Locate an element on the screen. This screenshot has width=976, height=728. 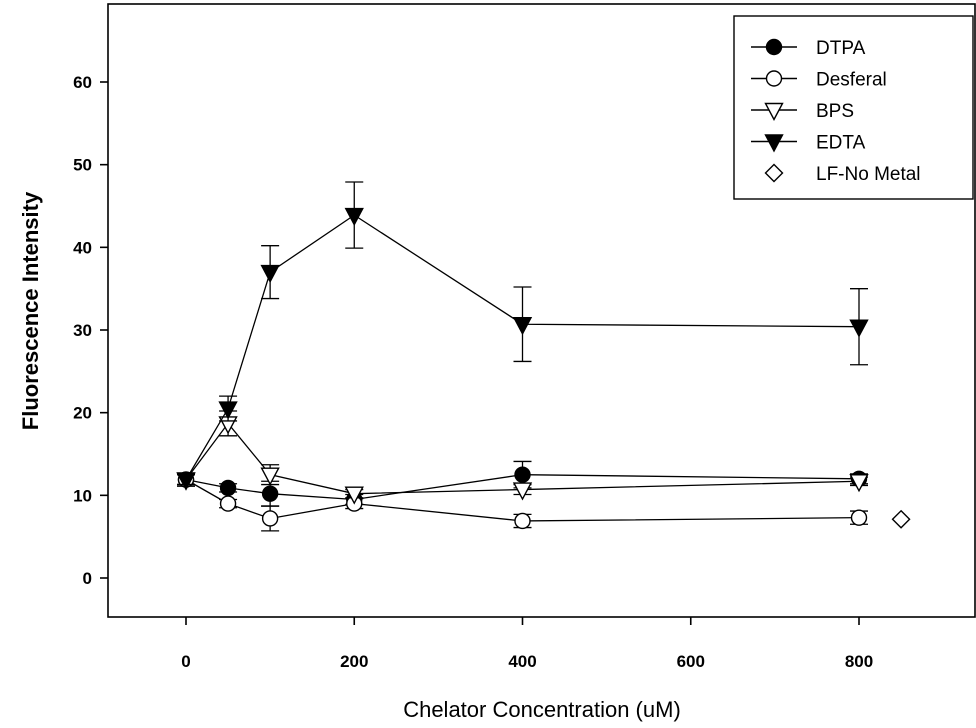
legend-marker-lf-no-metal is located at coordinates (774, 173).